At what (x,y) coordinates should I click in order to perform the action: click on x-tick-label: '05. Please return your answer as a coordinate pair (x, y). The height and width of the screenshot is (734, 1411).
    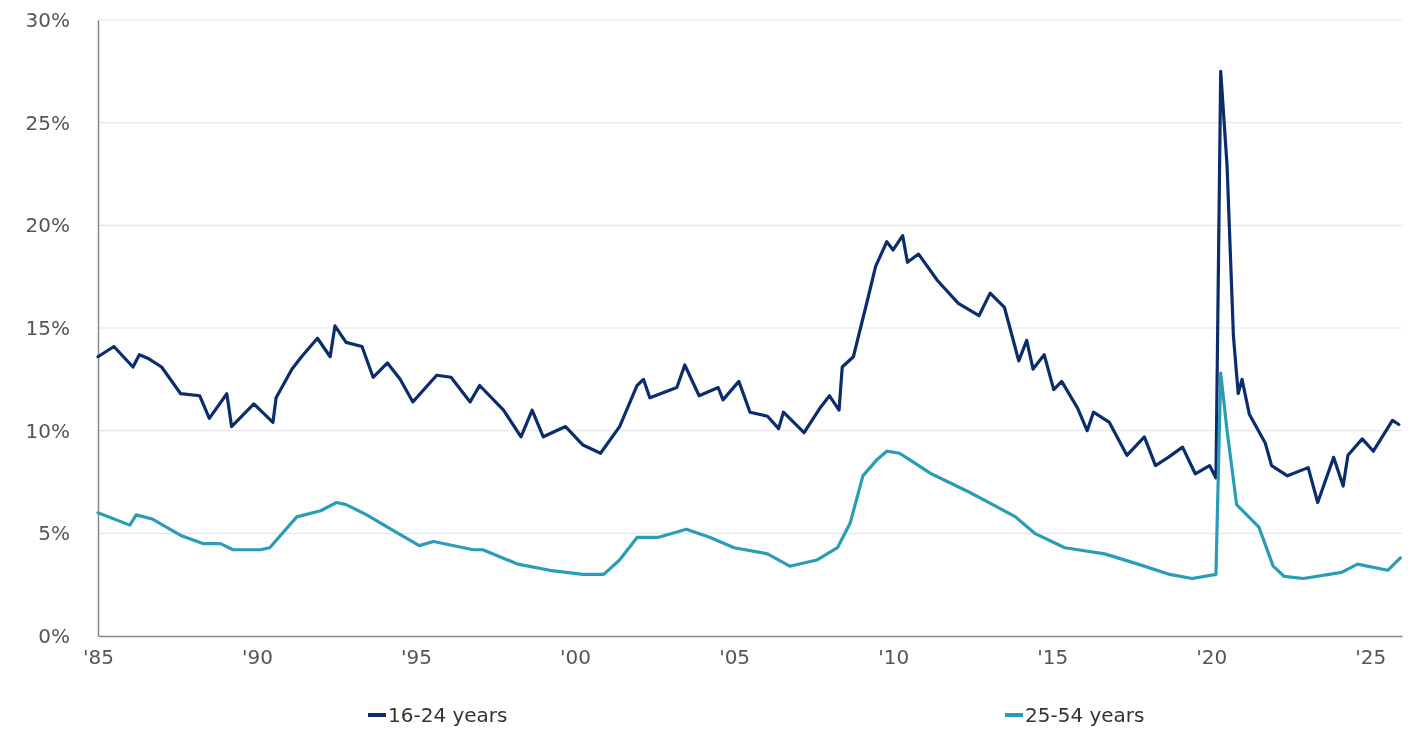
    Looking at the image, I should click on (735, 657).